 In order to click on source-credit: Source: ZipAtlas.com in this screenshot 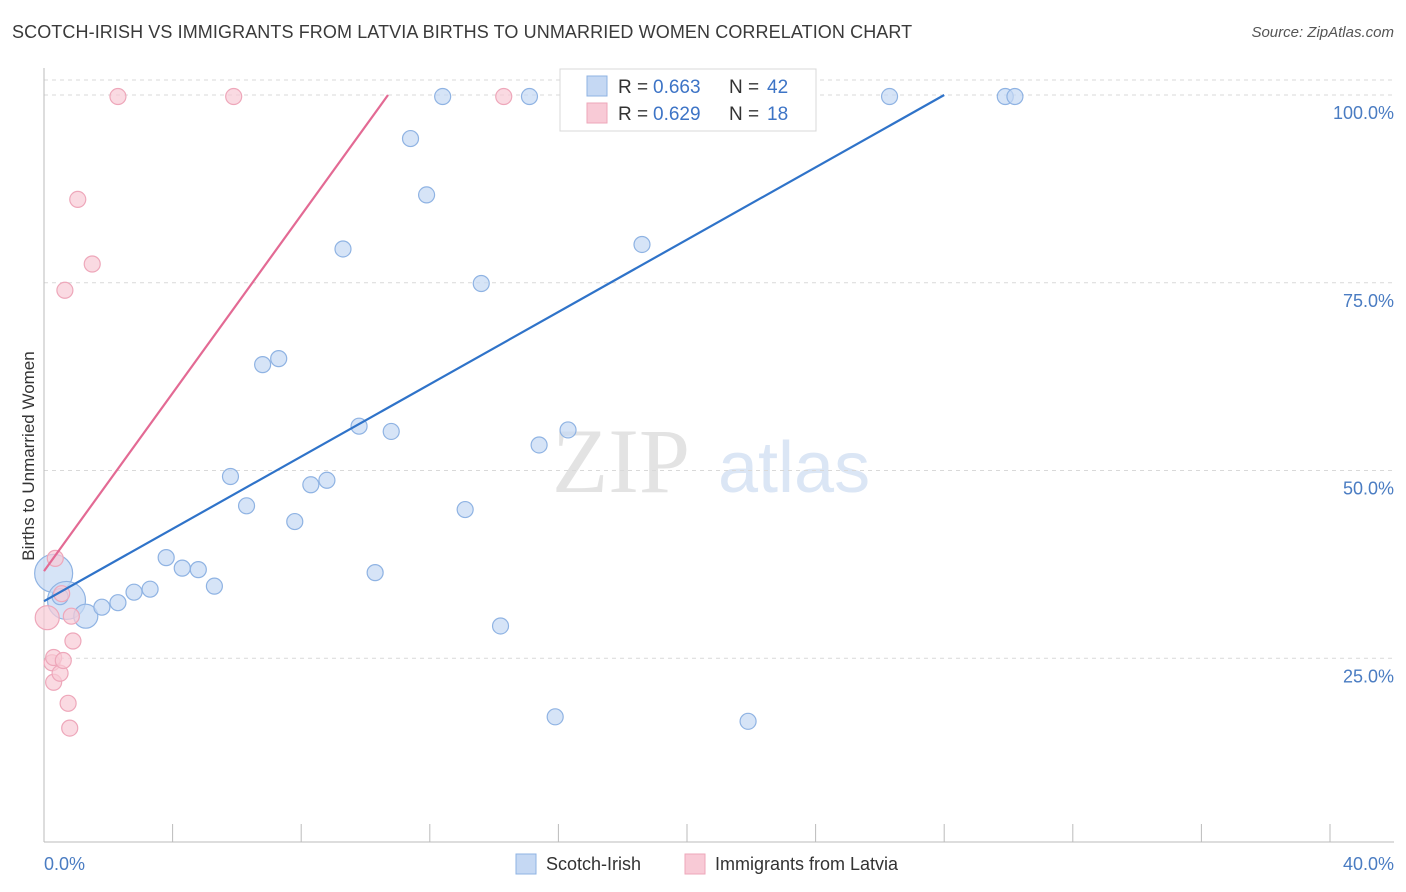, I will do `click(1322, 32)`.